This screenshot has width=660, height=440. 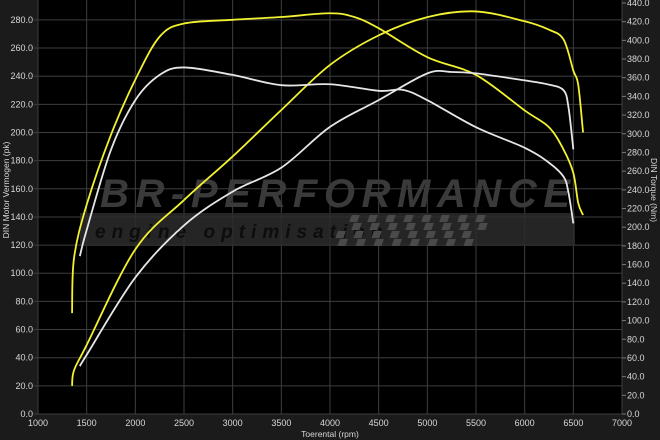 What do you see at coordinates (21, 245) in the screenshot?
I see `y-tick-label: 120.0` at bounding box center [21, 245].